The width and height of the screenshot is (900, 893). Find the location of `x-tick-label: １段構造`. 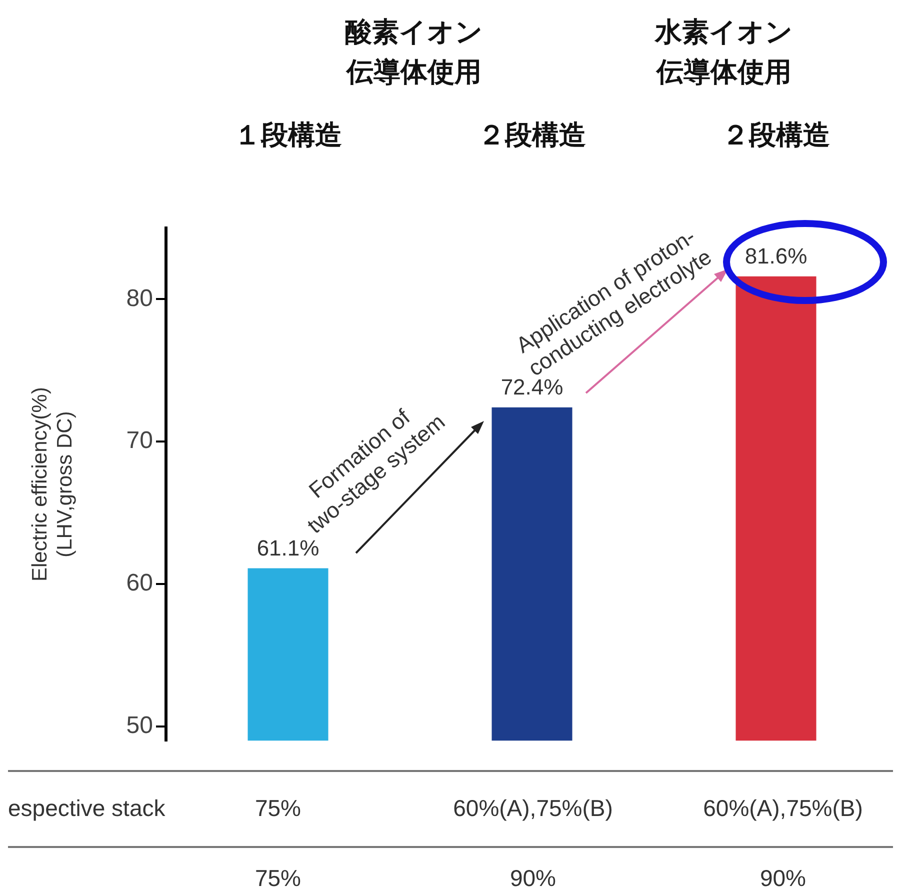

x-tick-label: １段構造 is located at coordinates (288, 135).